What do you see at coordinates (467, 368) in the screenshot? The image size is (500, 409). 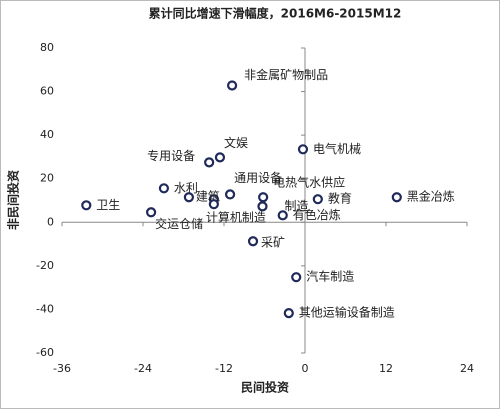 I see `x-tick-label: 24` at bounding box center [467, 368].